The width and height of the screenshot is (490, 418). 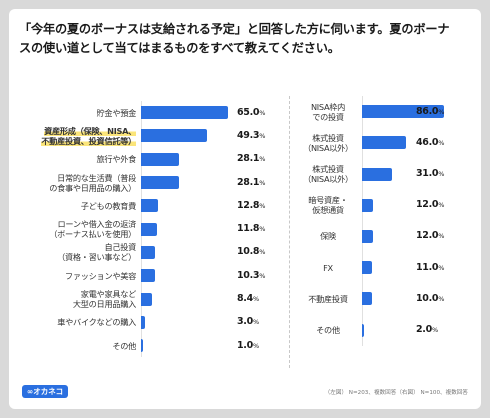 I want to click on chart-1-category-label: 保険, so click(x=328, y=236).